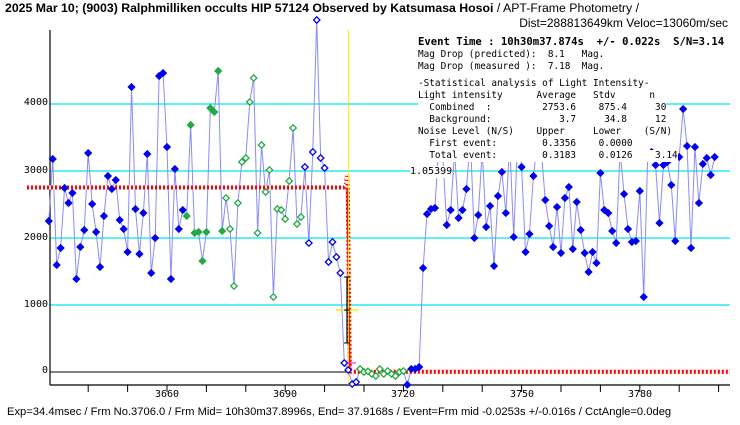 The height and width of the screenshot is (425, 740). Describe the element at coordinates (623, 23) in the screenshot. I see `distance-velocity: Dist=288813649km Veloc=13060m/sec` at that location.